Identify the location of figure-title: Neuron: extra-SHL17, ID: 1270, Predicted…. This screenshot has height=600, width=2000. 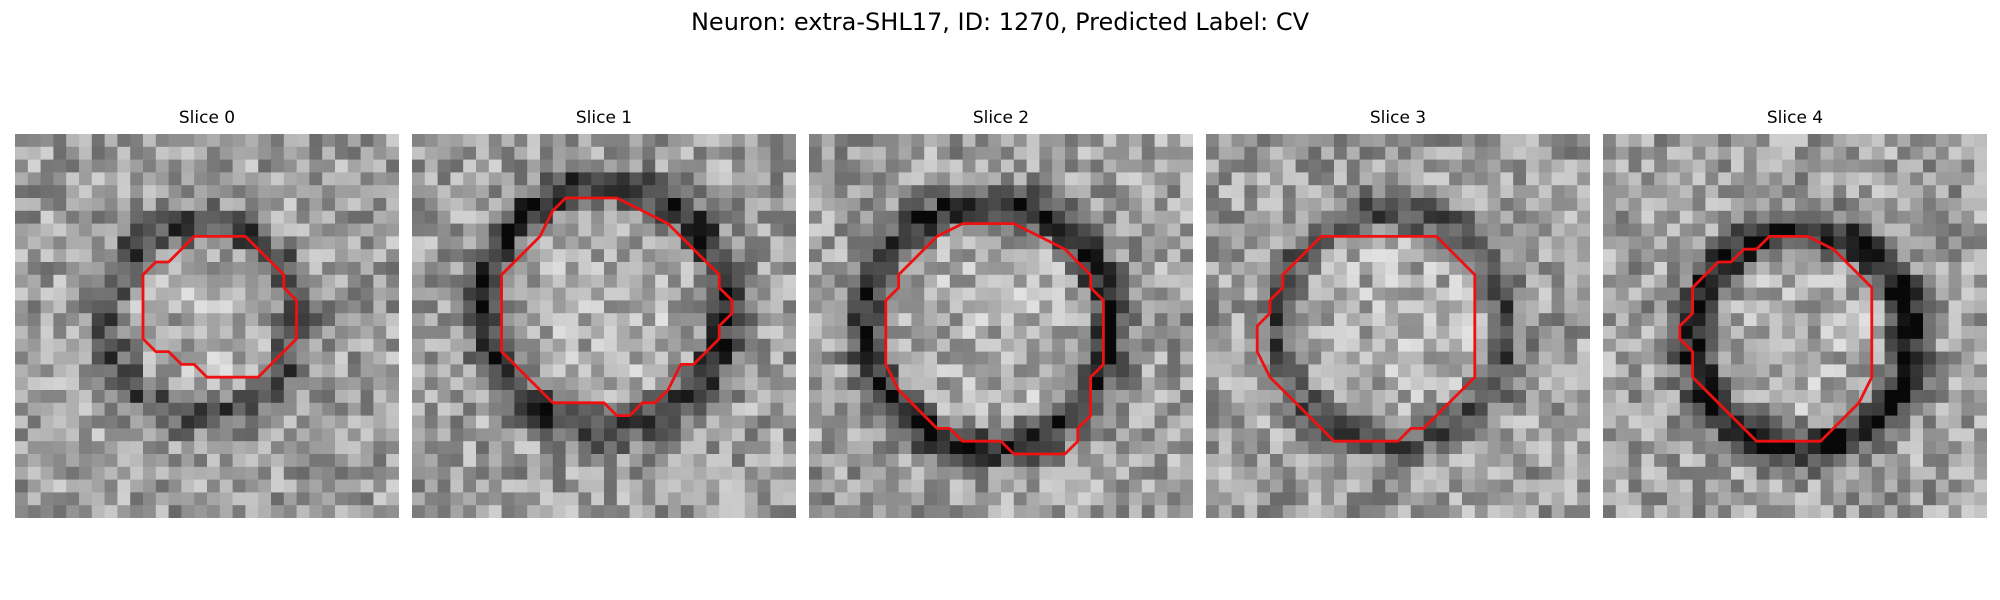
(1000, 22).